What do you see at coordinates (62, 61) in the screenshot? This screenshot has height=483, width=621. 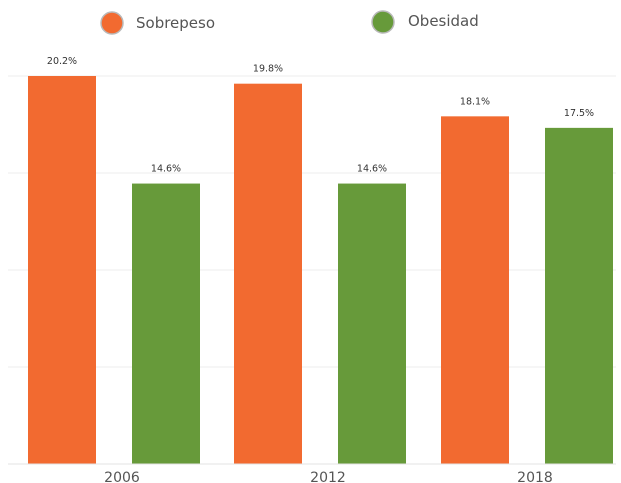 I see `bar-value-label: 20.2%` at bounding box center [62, 61].